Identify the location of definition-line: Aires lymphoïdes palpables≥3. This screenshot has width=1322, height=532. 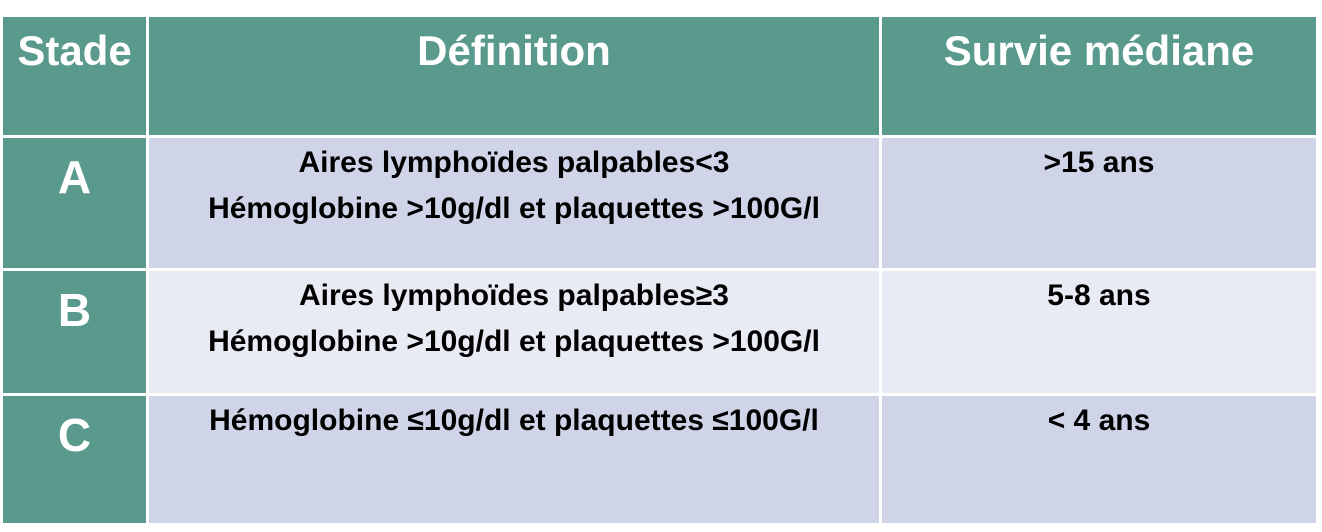
(514, 295).